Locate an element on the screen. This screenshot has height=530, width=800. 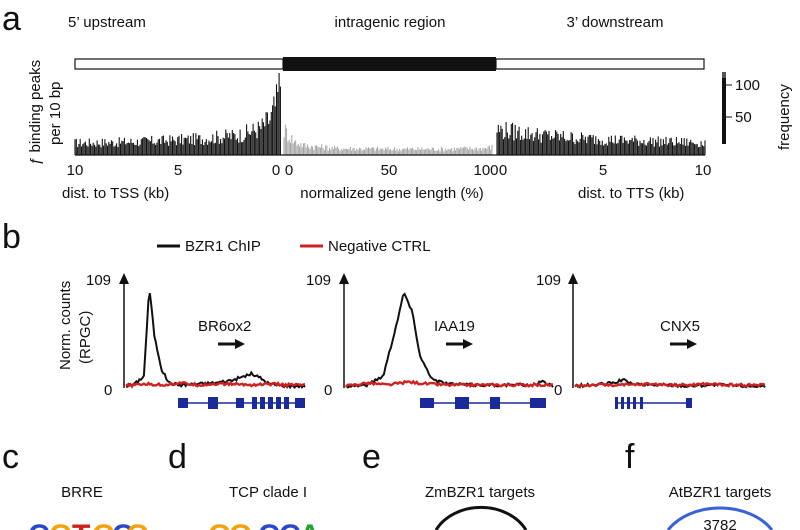
track3-signal is located at coordinates (670, 383).